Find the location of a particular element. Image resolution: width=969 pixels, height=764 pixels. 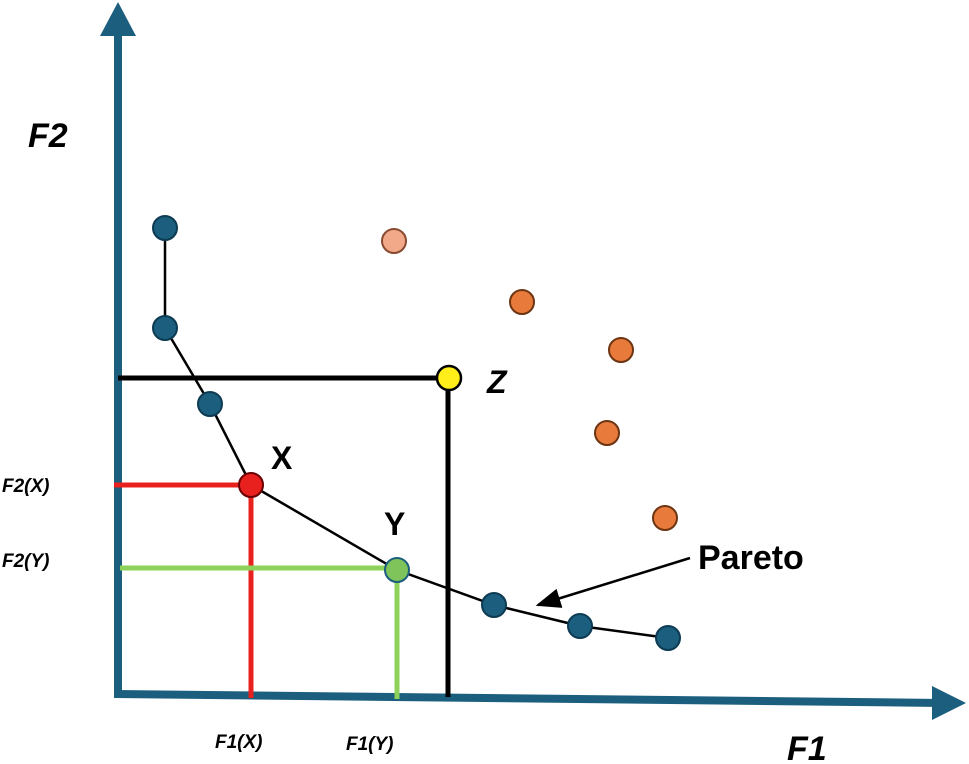

pareto-label: Pareto is located at coordinates (751, 558).